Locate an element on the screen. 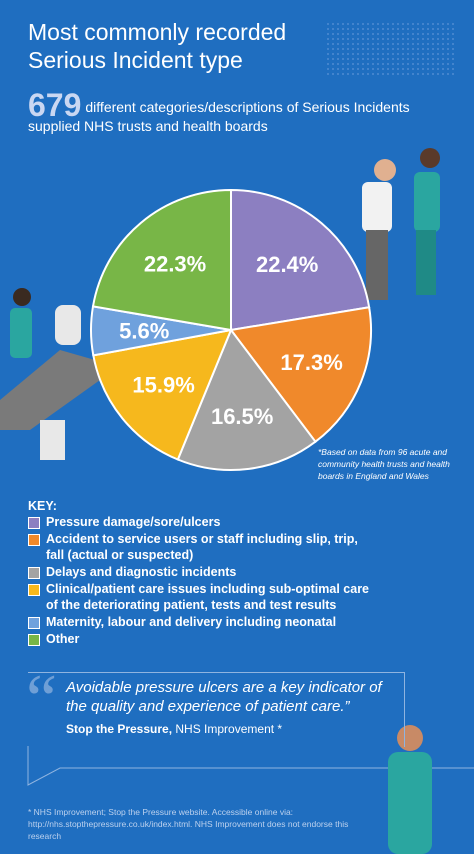 The image size is (474, 854). legend-item: Delays and diagnostic incidents is located at coordinates (203, 572).